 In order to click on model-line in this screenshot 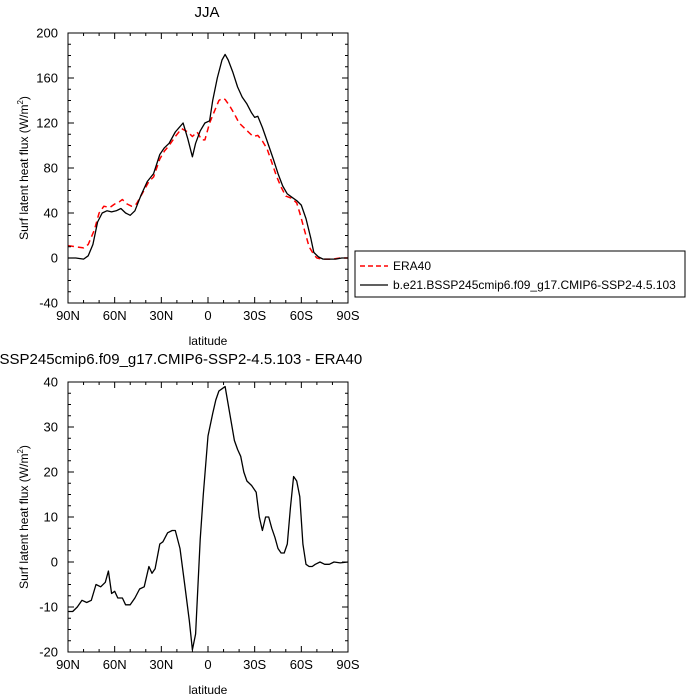, I will do `click(208, 156)`.